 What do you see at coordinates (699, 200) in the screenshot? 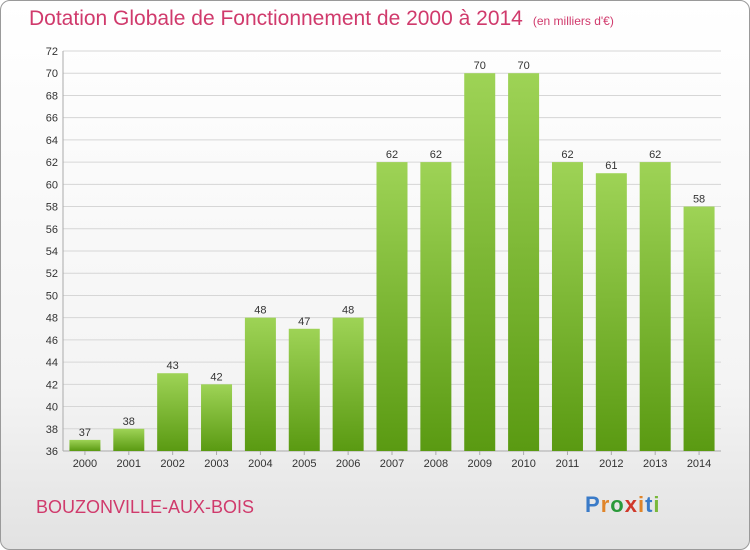
I see `data-label: 58` at bounding box center [699, 200].